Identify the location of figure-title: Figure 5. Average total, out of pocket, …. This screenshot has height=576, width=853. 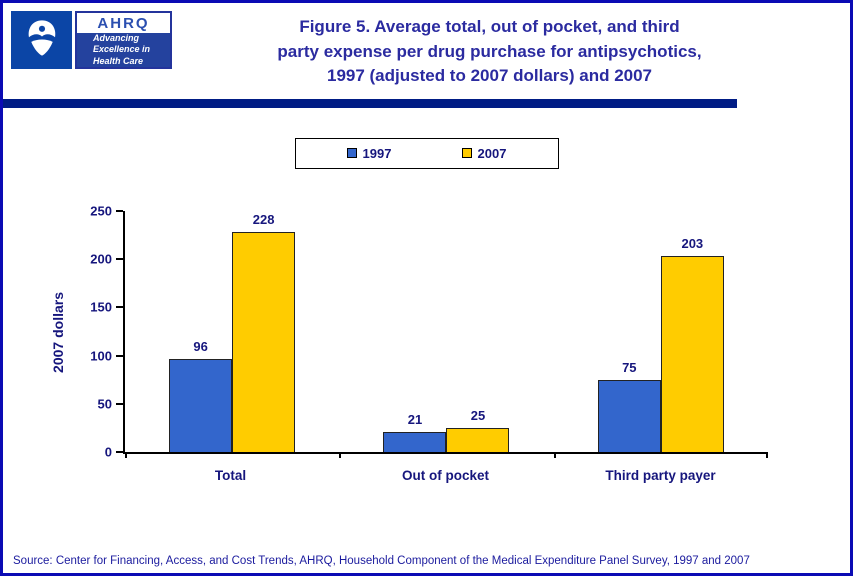
(507, 50).